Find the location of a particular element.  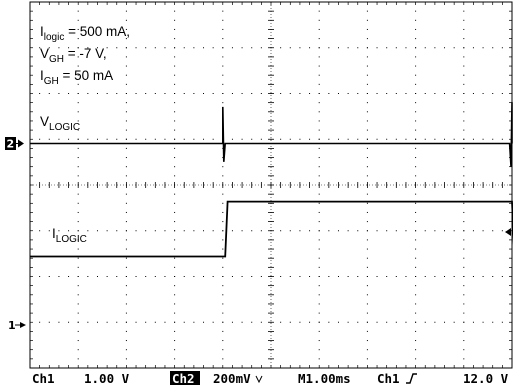

svg-text: 1 is located at coordinates (12, 325).